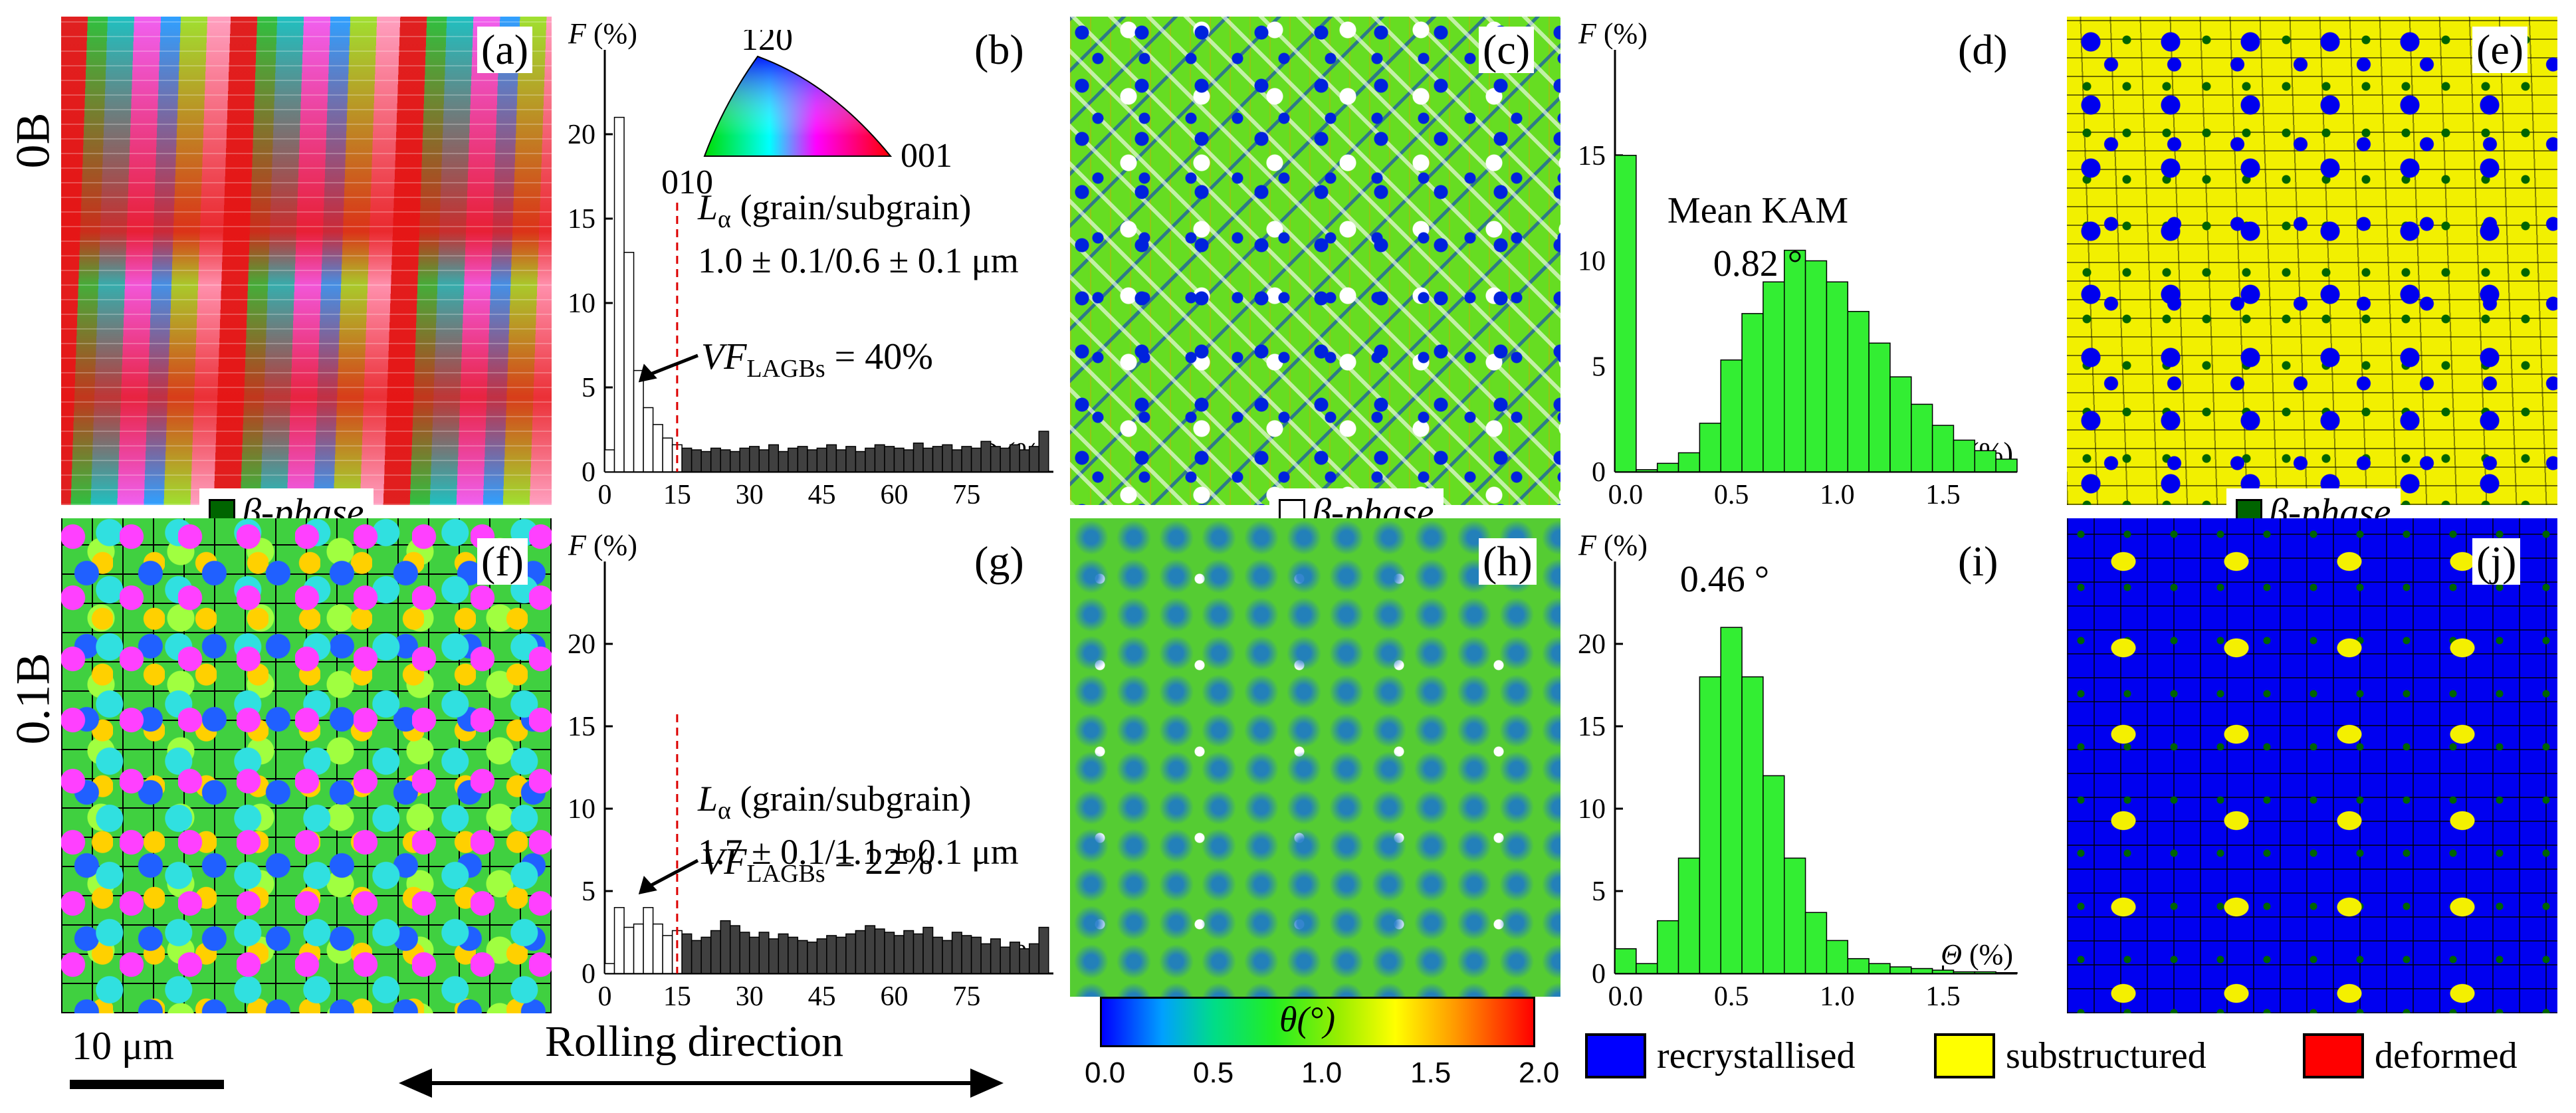 This screenshot has width=2576, height=1113. What do you see at coordinates (750, 996) in the screenshot?
I see `x-tick-label: 30` at bounding box center [750, 996].